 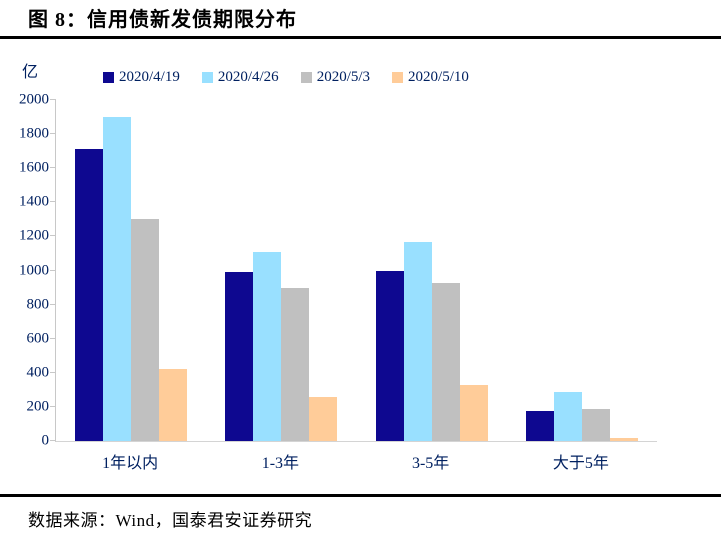 I want to click on legend-label: 2020/5/3, so click(x=343, y=77).